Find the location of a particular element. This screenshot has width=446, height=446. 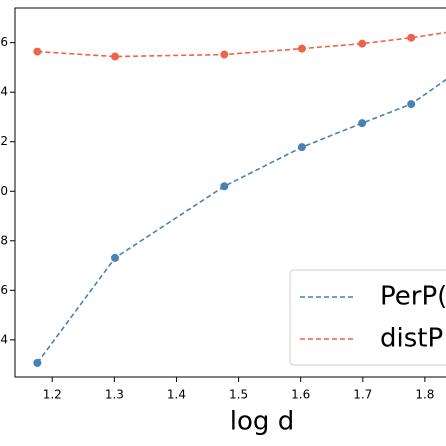

legend-label: distP is located at coordinates (411, 339).